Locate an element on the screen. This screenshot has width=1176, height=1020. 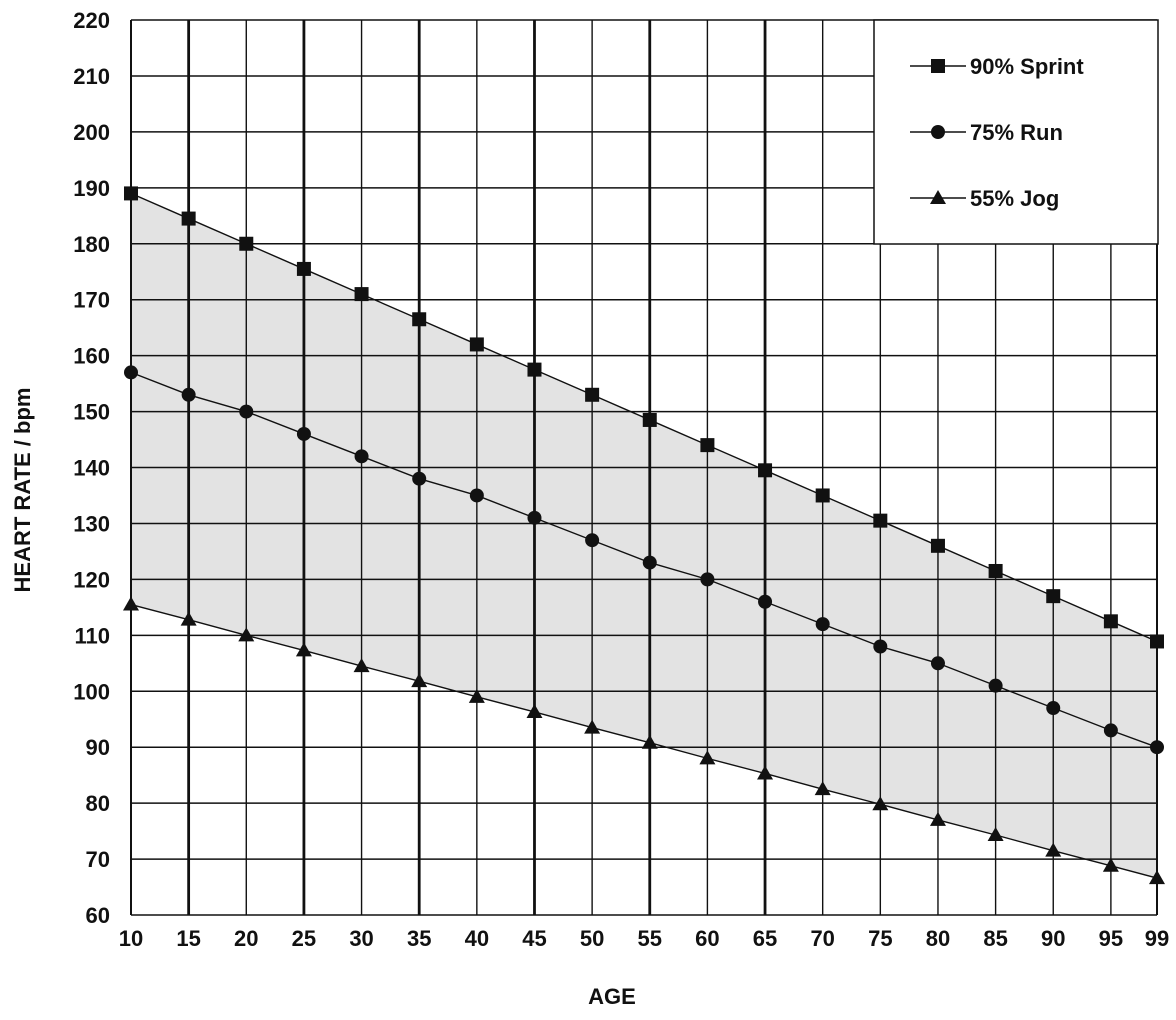
x-tick-label: 10 is located at coordinates (131, 938).